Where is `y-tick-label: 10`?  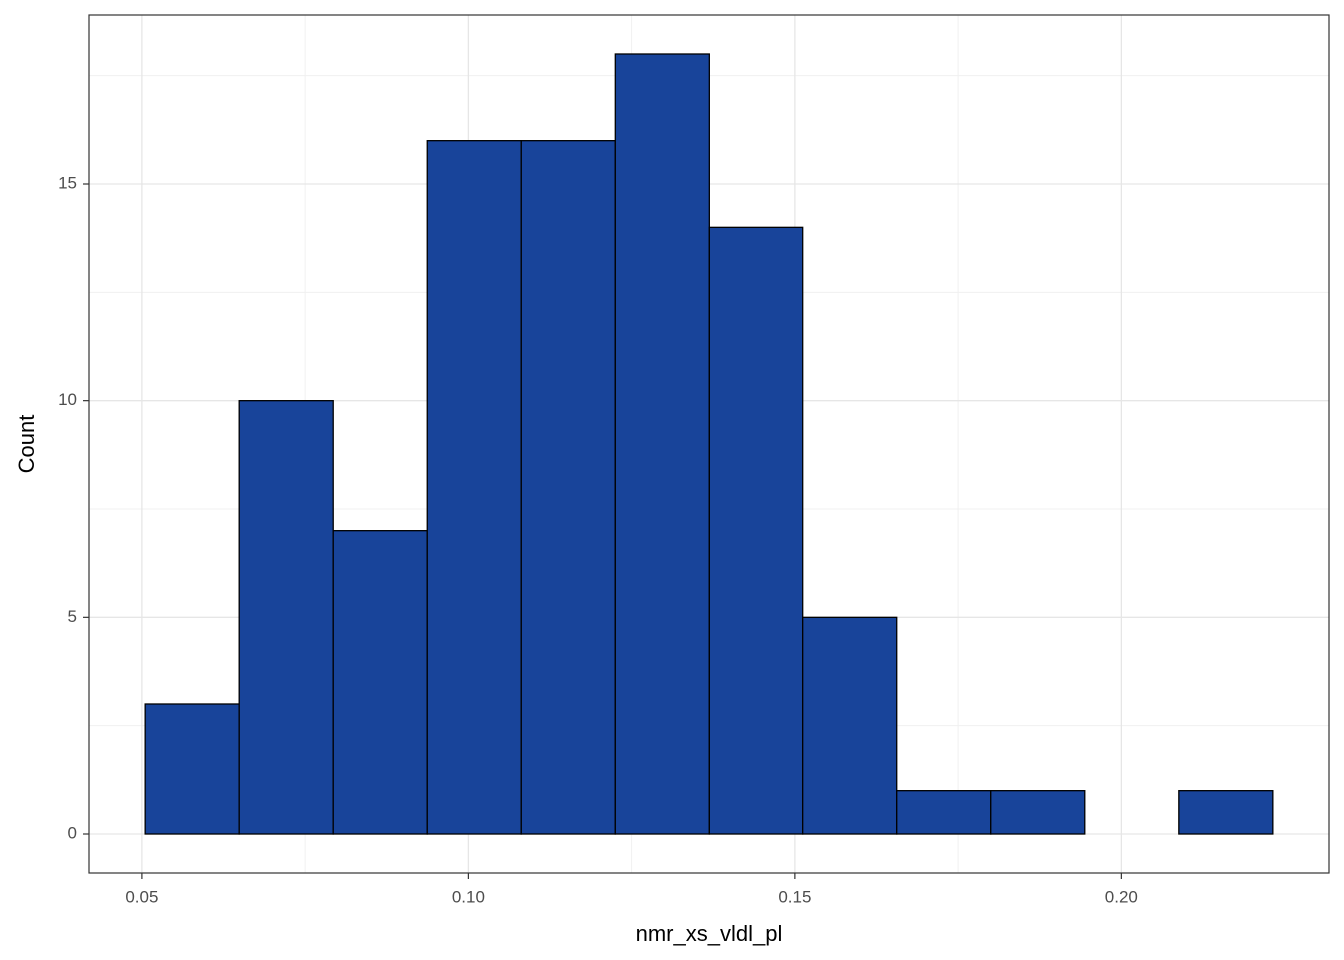
y-tick-label: 10 is located at coordinates (67, 399).